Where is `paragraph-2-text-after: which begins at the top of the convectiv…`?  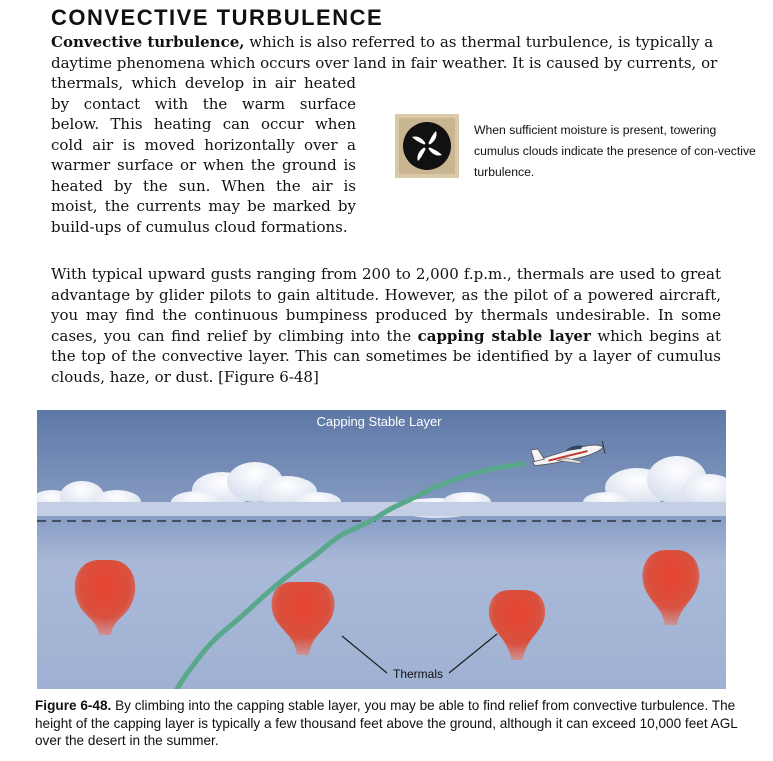
paragraph-2-text-after: which begins at the top of the convectiv… is located at coordinates (386, 356).